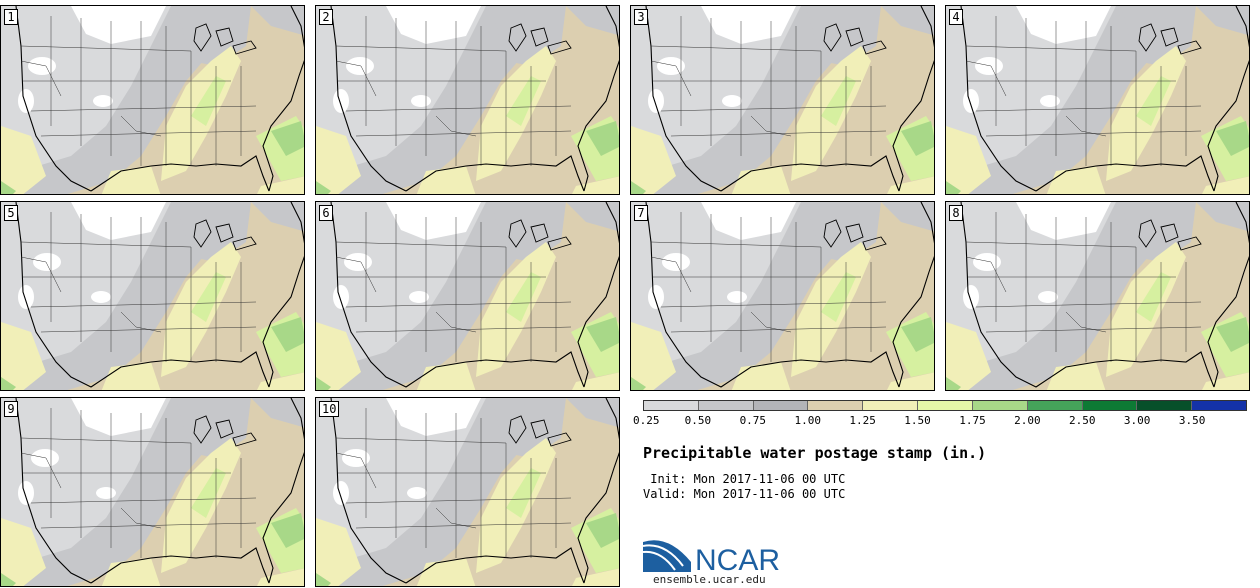 The image size is (1260, 588). I want to click on panel-number: 6, so click(326, 213).